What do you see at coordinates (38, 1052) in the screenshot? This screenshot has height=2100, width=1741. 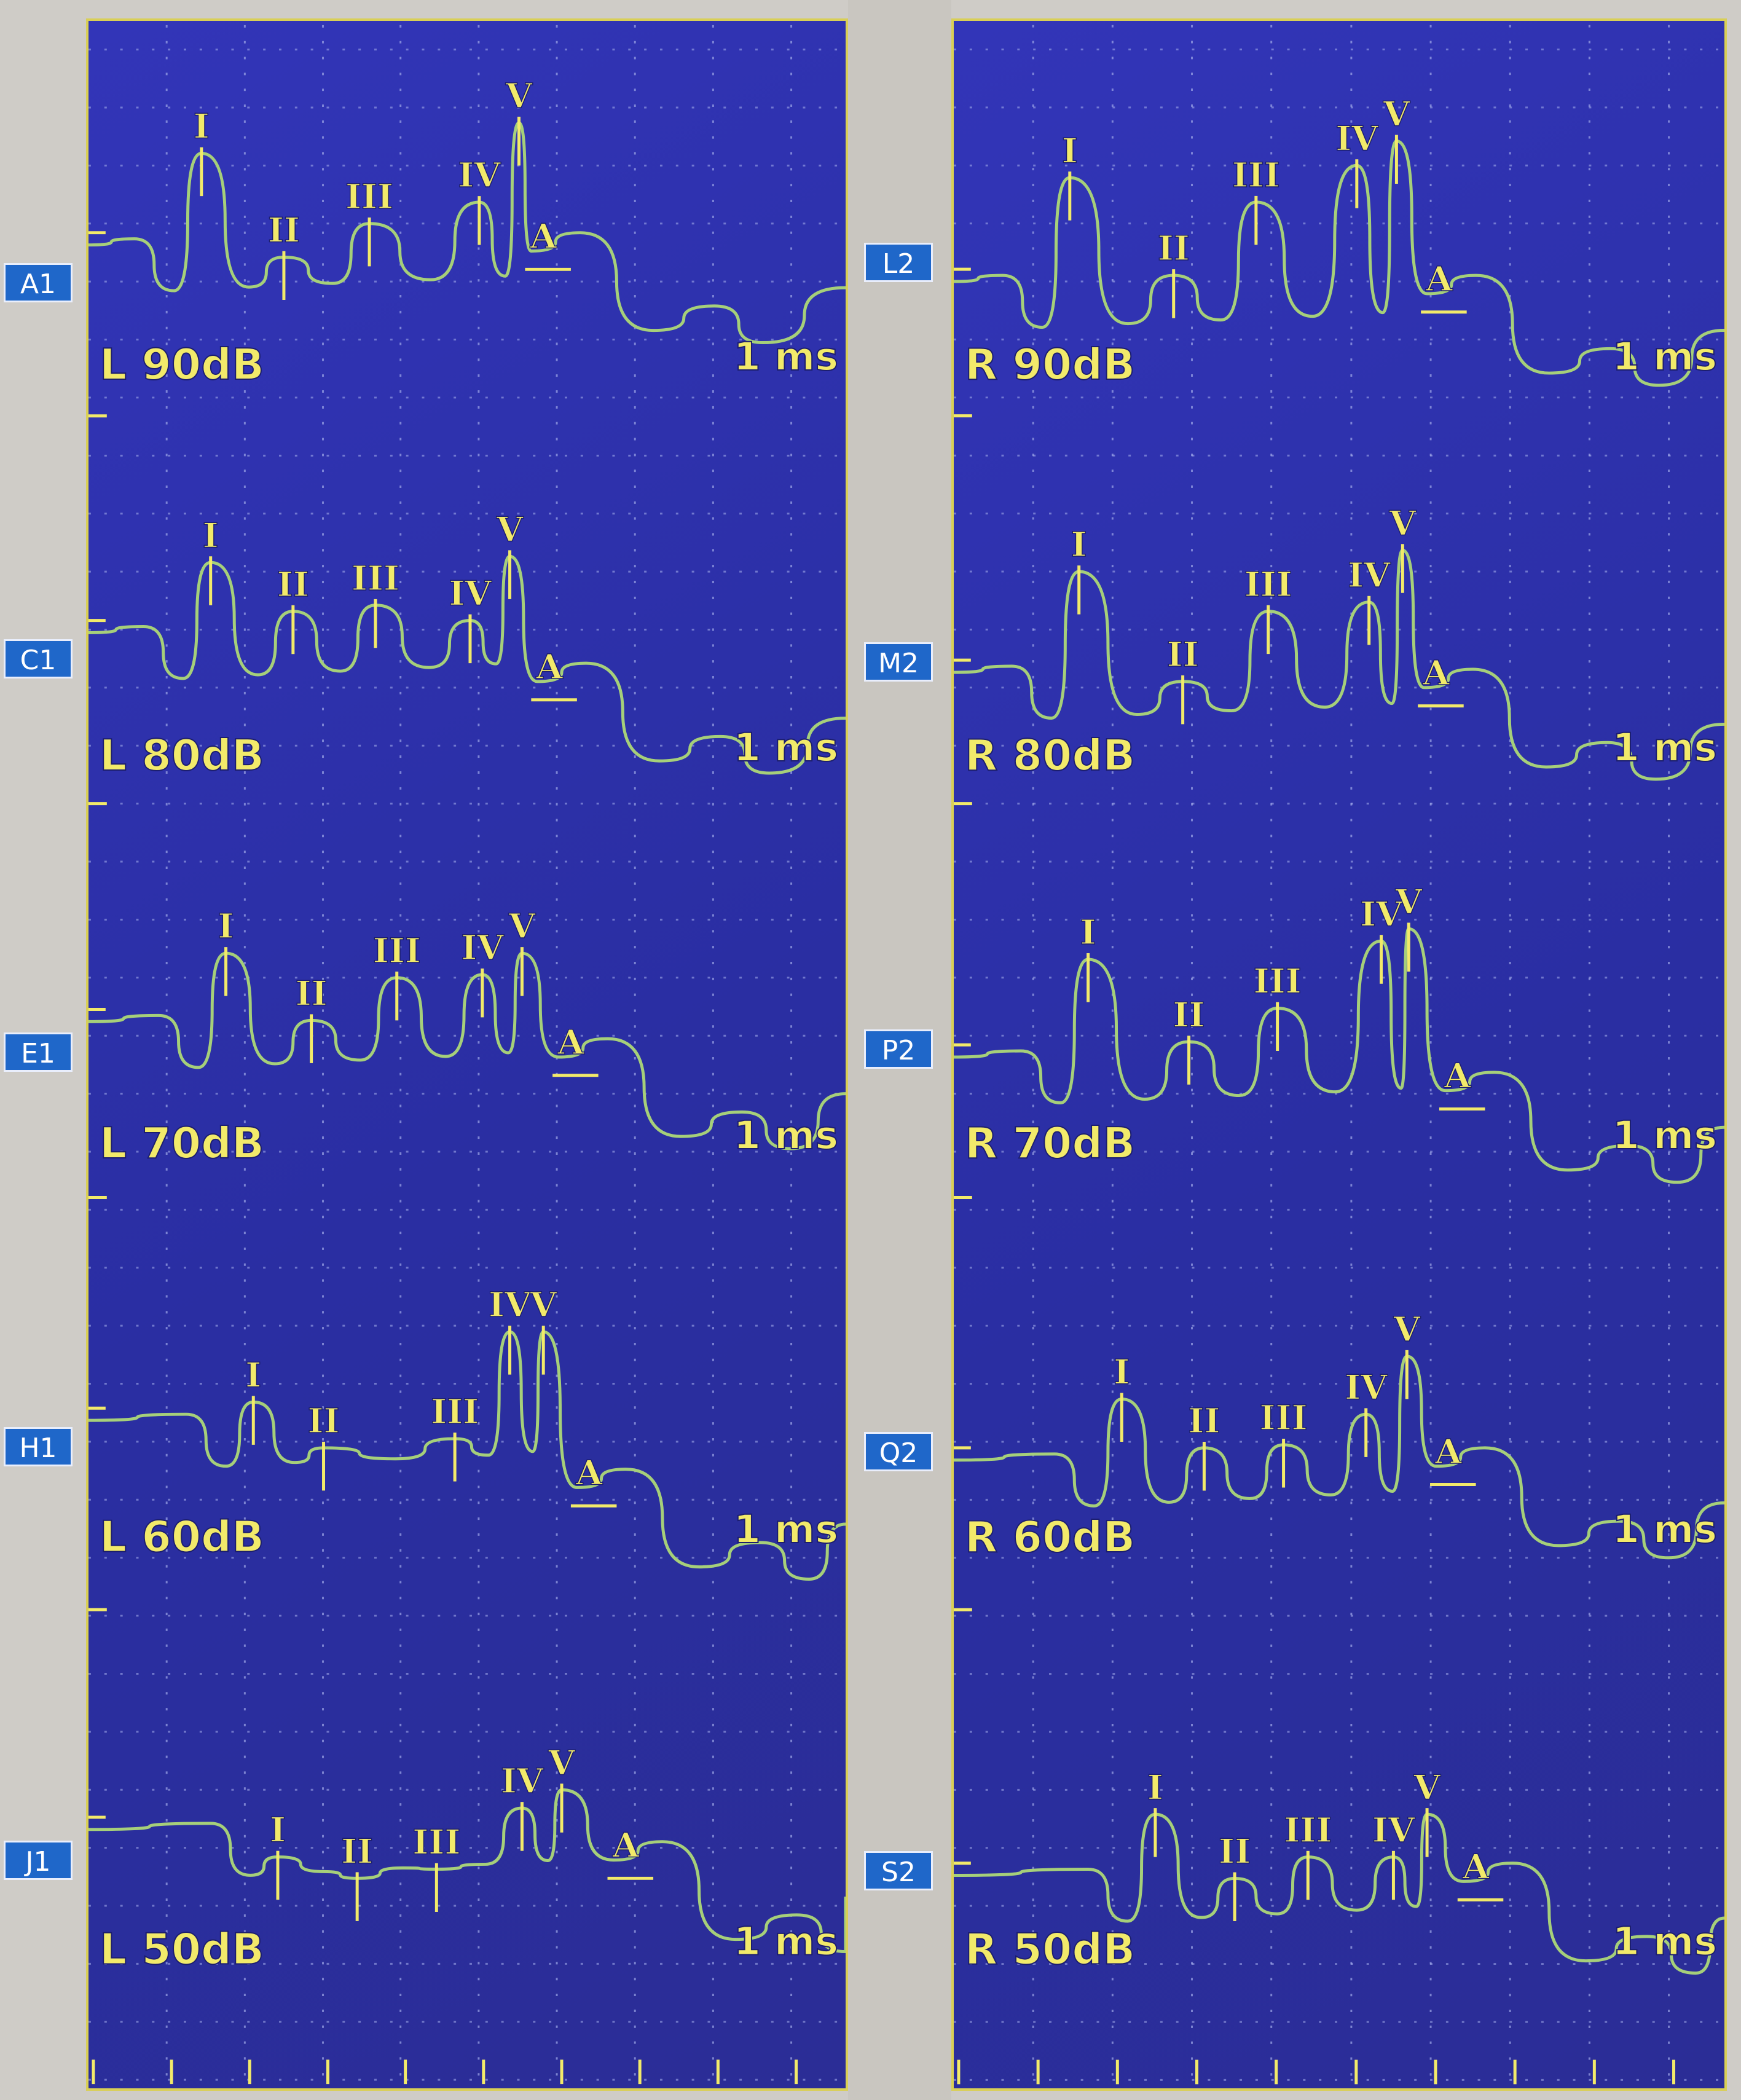 I see `channel-badge-e1: E1` at bounding box center [38, 1052].